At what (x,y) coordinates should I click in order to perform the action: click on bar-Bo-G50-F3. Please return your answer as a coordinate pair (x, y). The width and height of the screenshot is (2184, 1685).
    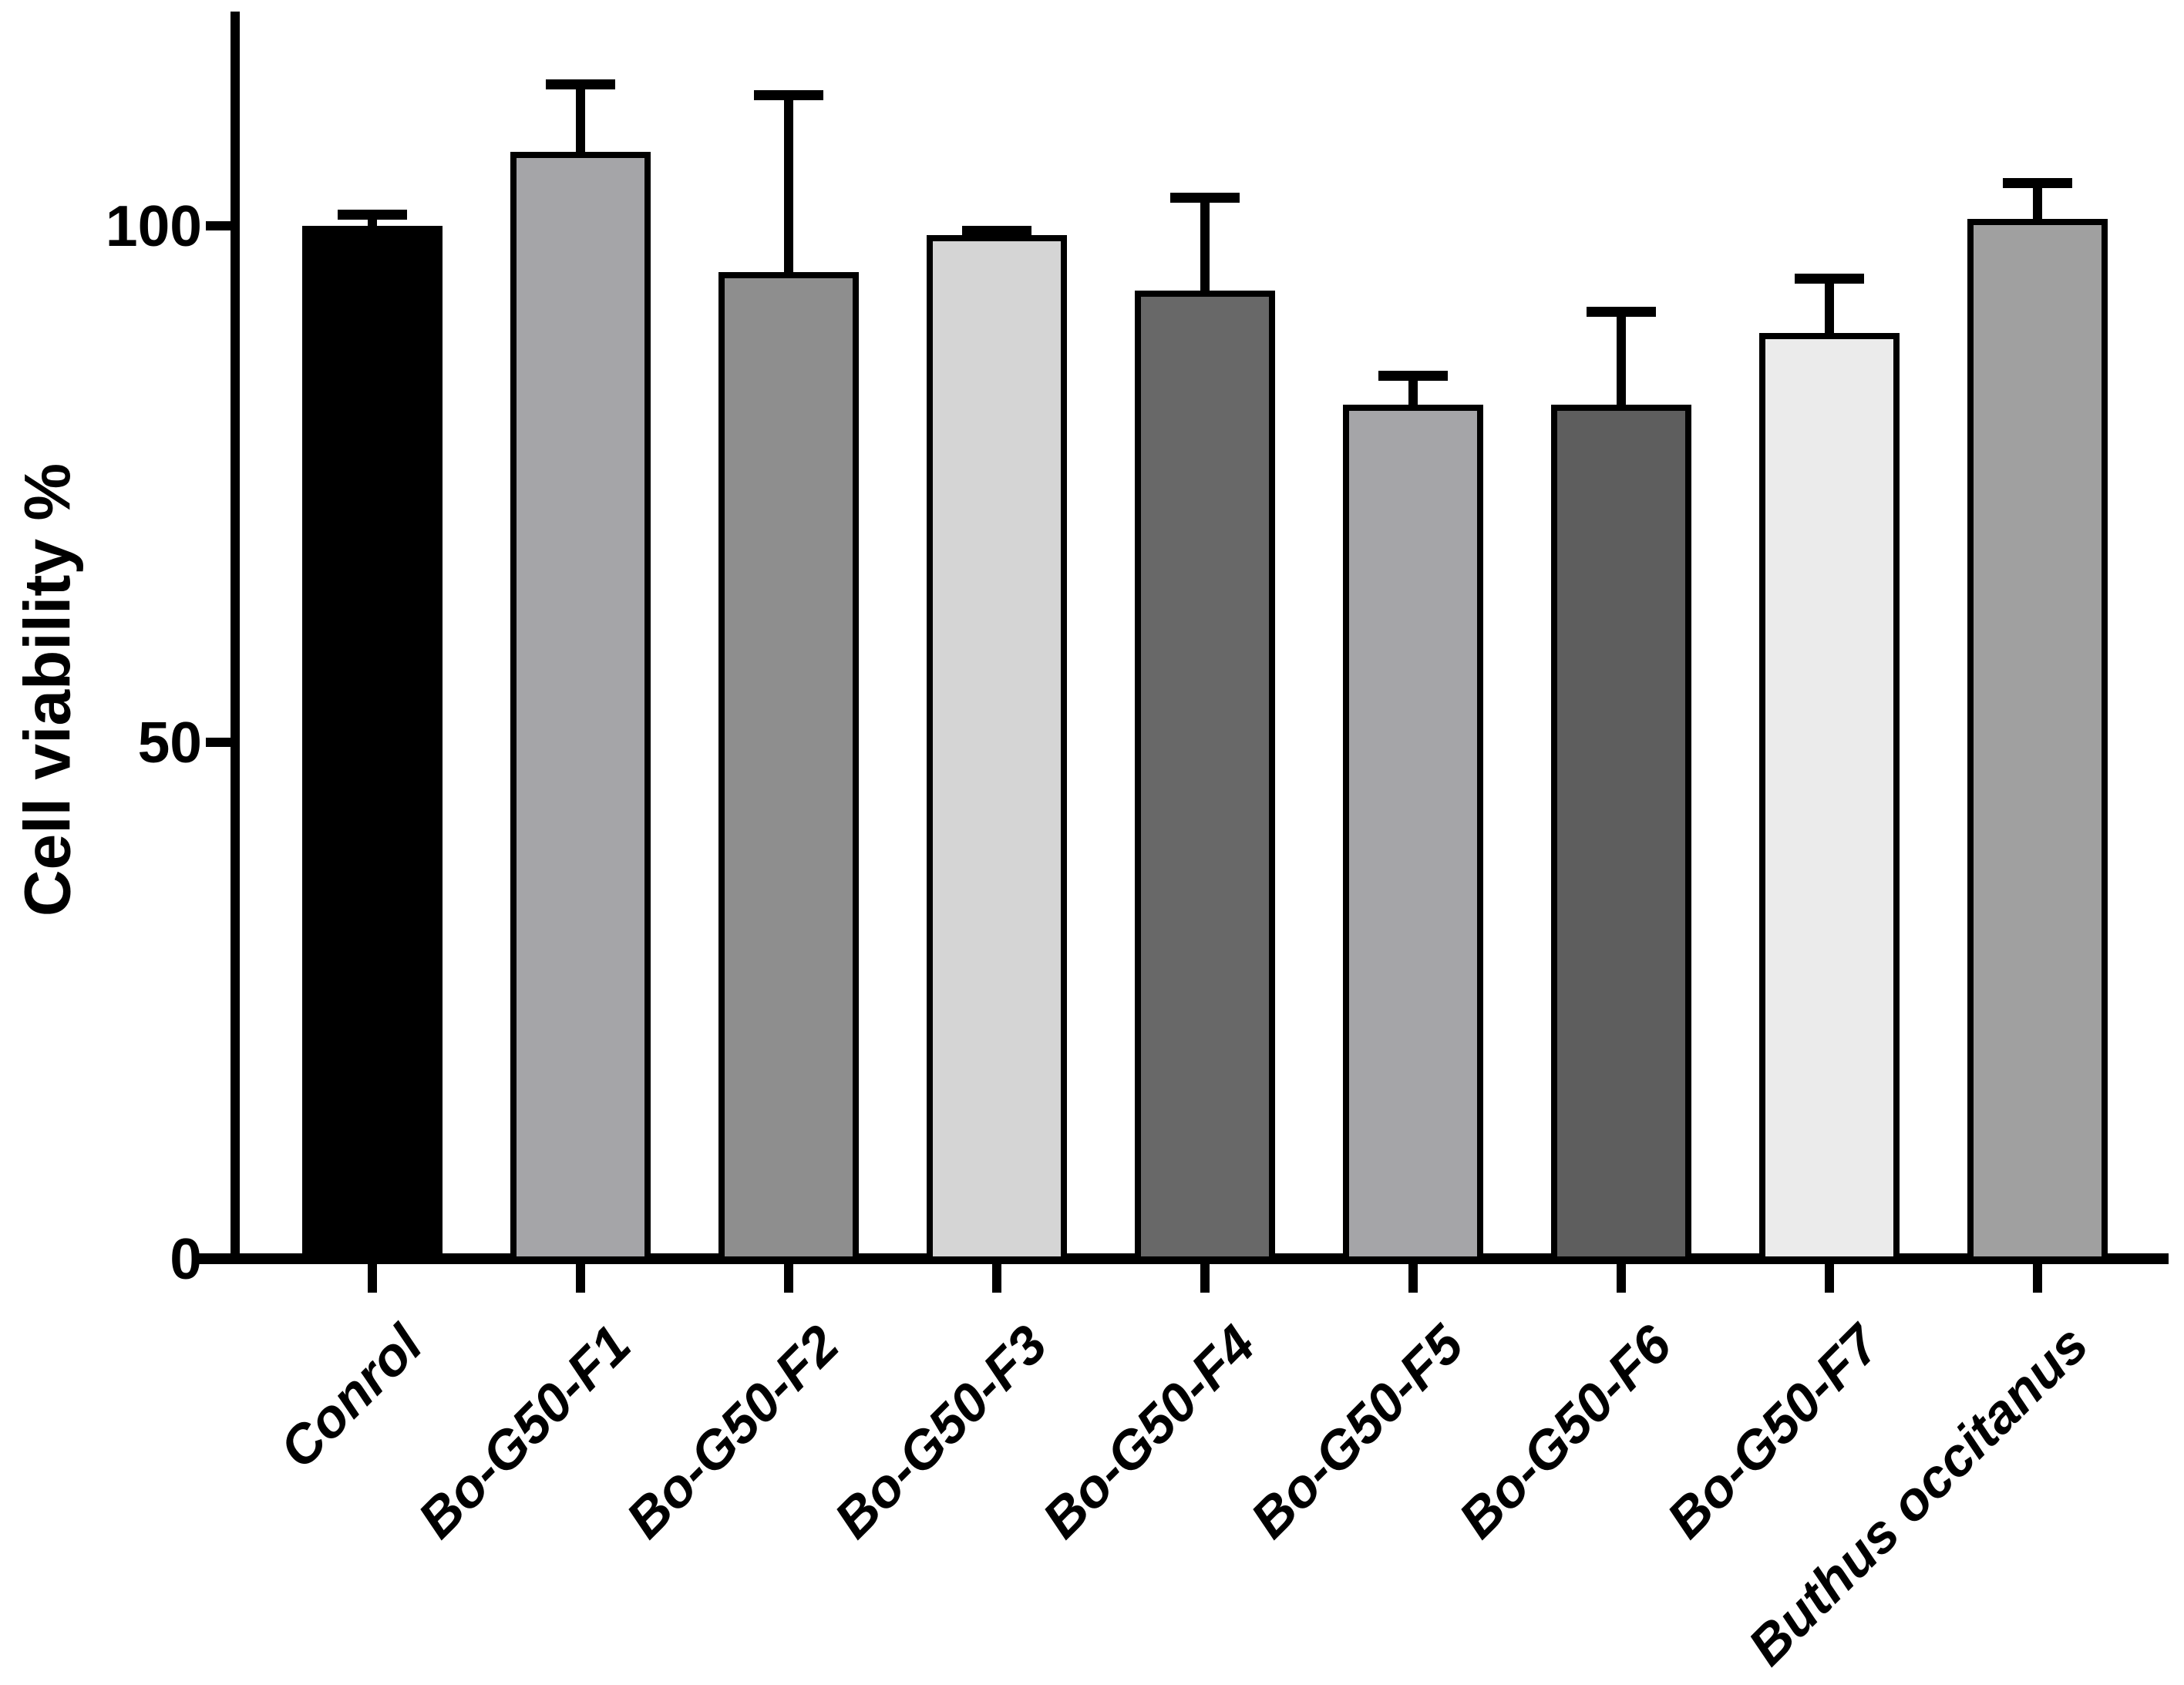
    Looking at the image, I should click on (997, 749).